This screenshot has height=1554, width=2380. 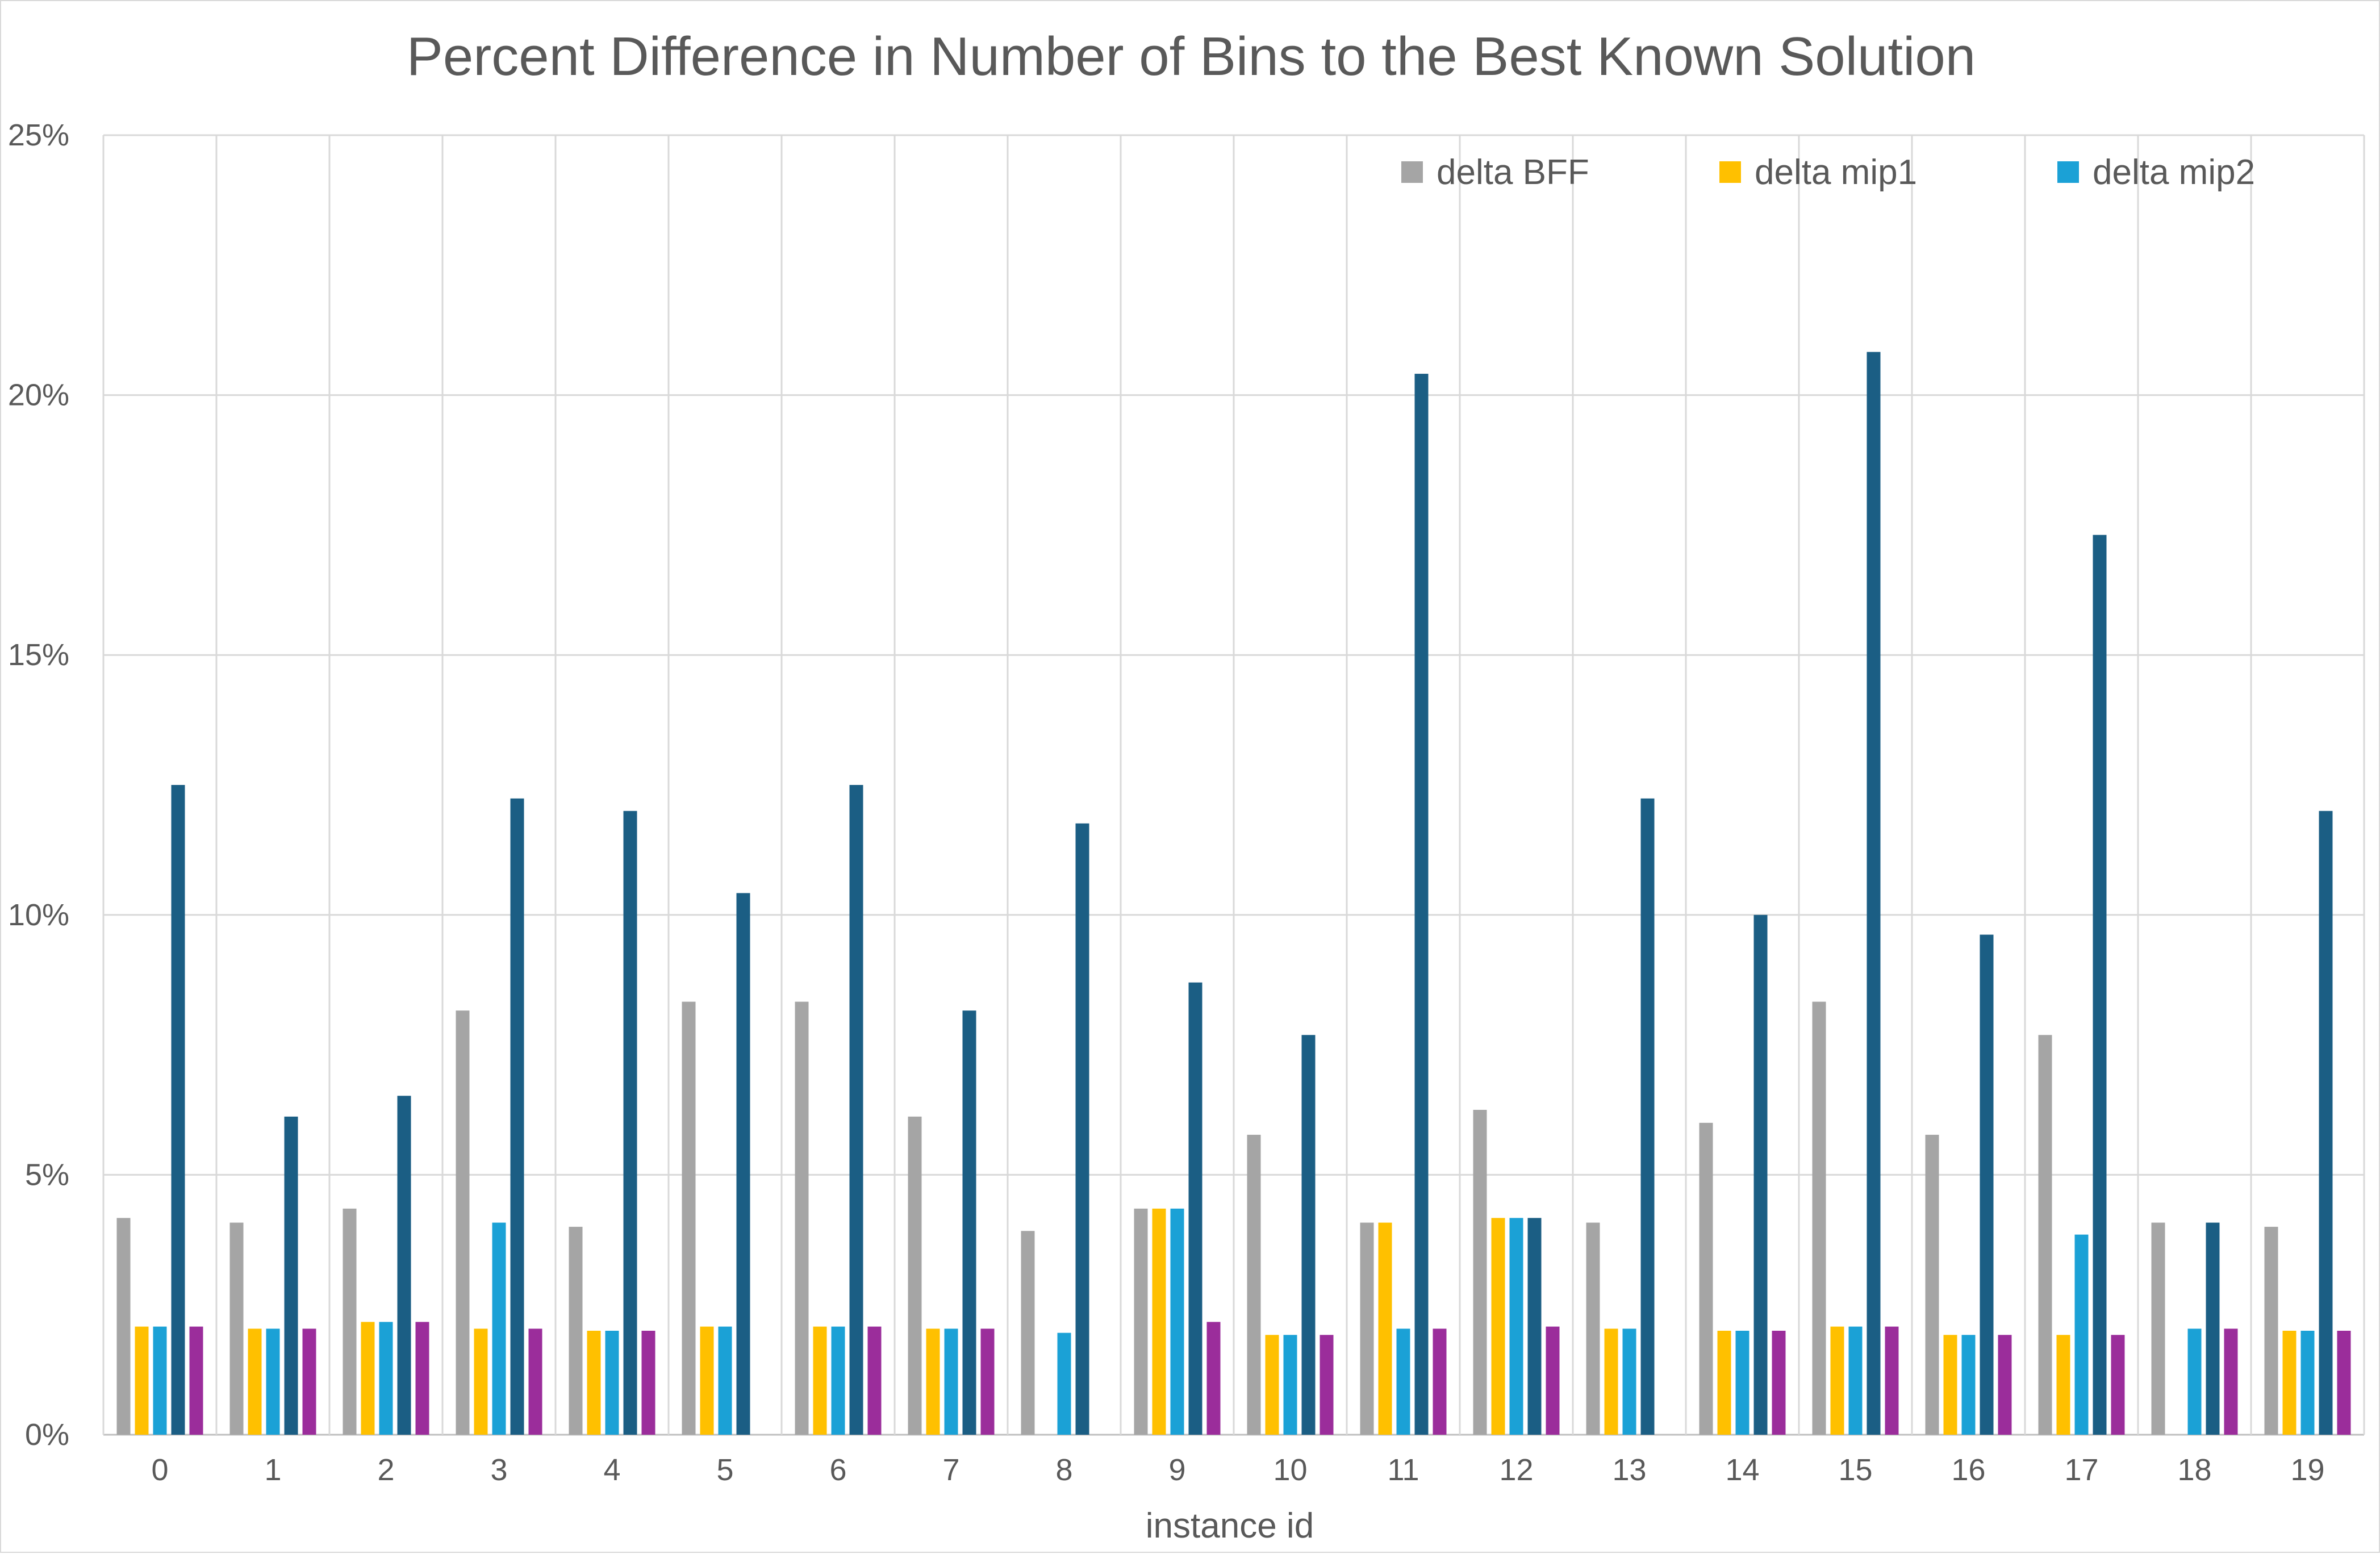 I want to click on x-tick-label: 10, so click(x=1290, y=1470).